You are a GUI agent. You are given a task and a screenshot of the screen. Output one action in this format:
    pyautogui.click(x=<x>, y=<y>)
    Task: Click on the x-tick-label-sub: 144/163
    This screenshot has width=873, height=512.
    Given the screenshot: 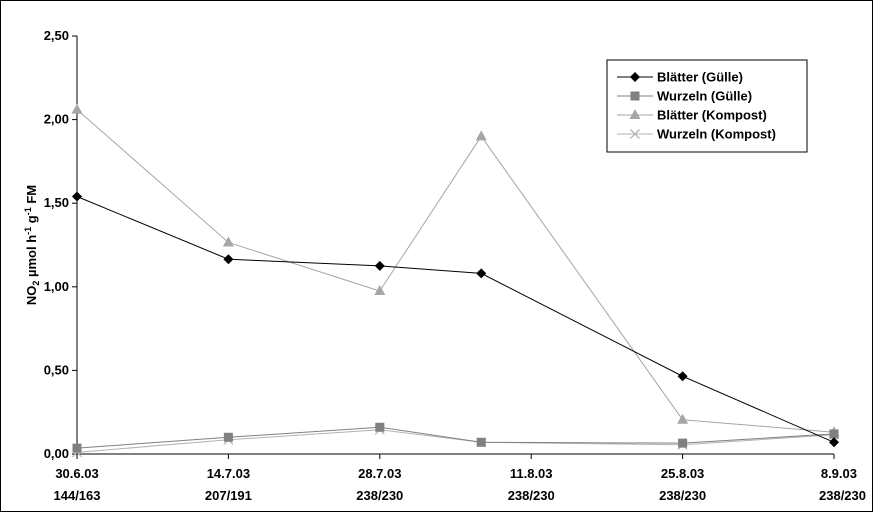 What is the action you would take?
    pyautogui.click(x=77, y=495)
    